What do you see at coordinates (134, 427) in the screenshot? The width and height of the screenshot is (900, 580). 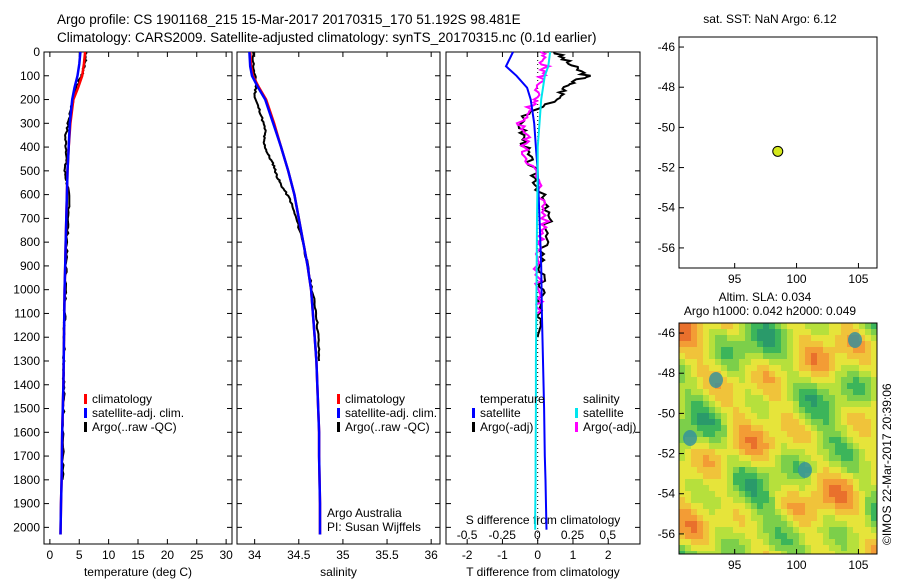 I see `temp-legend-label: Argo(..raw -QC)` at bounding box center [134, 427].